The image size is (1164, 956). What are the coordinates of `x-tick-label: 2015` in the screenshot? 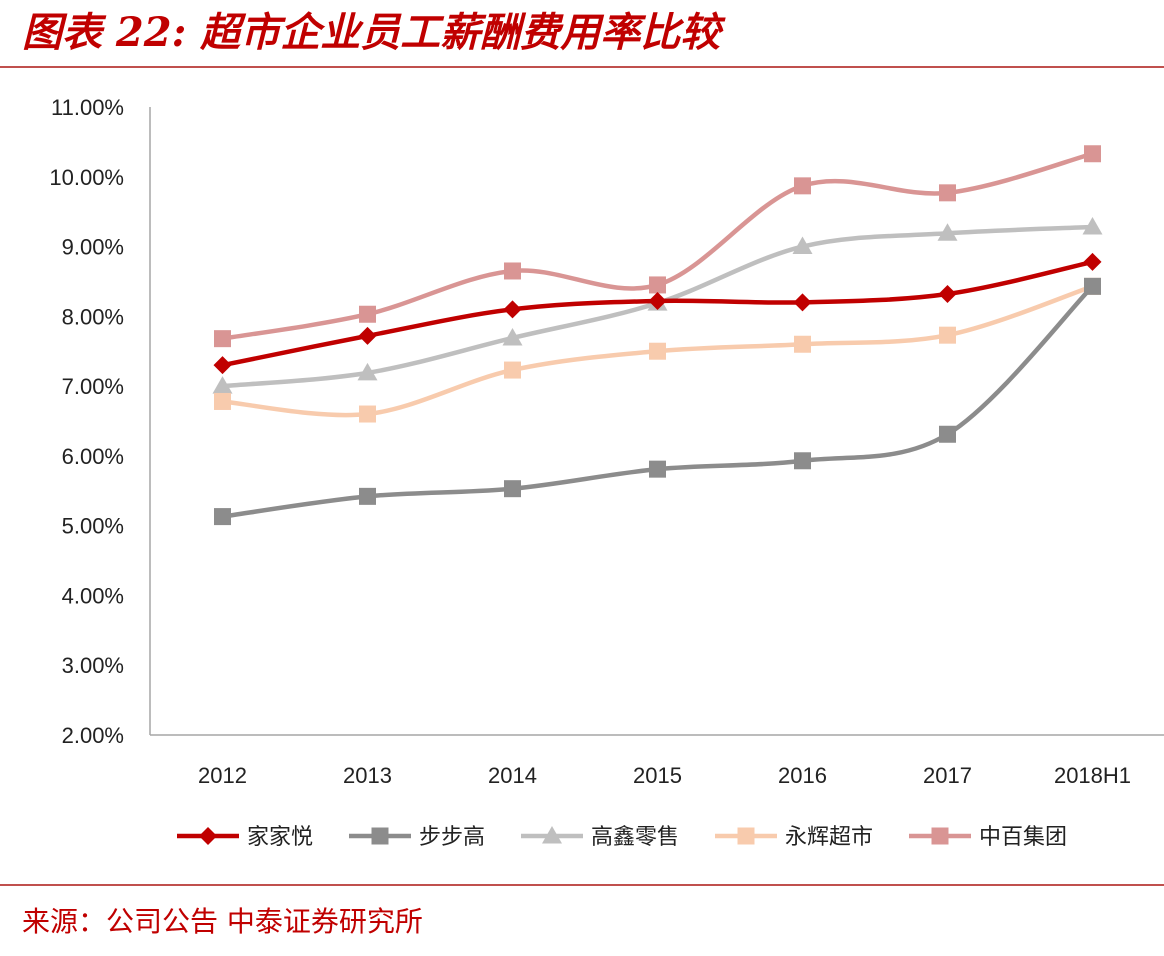 It's located at (657, 775).